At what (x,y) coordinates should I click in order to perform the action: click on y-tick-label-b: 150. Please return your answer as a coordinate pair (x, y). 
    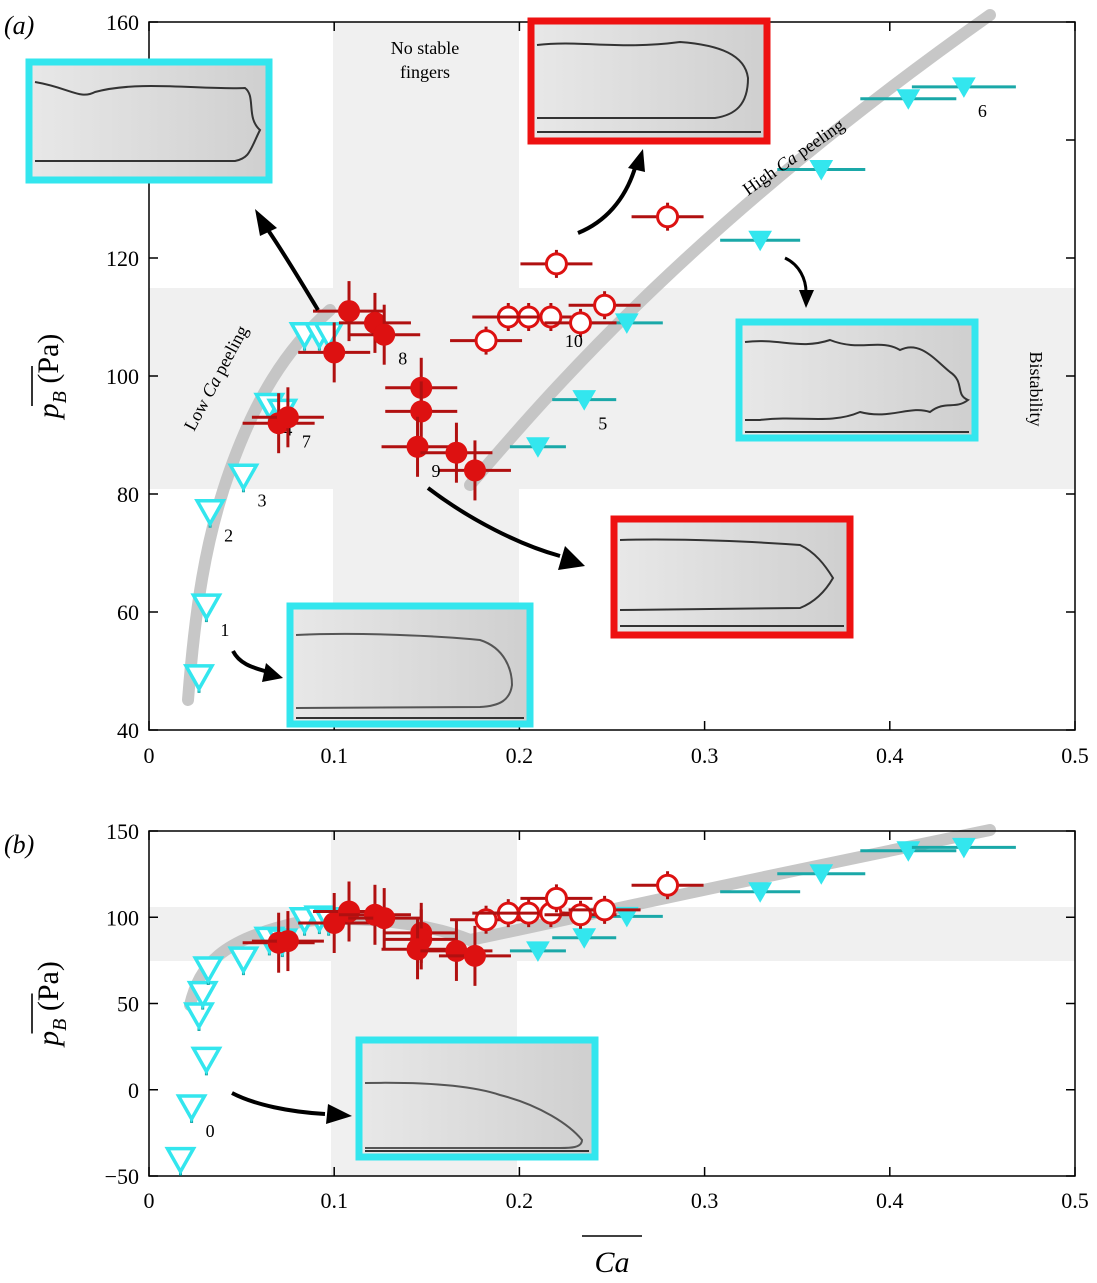
    Looking at the image, I should click on (122, 831).